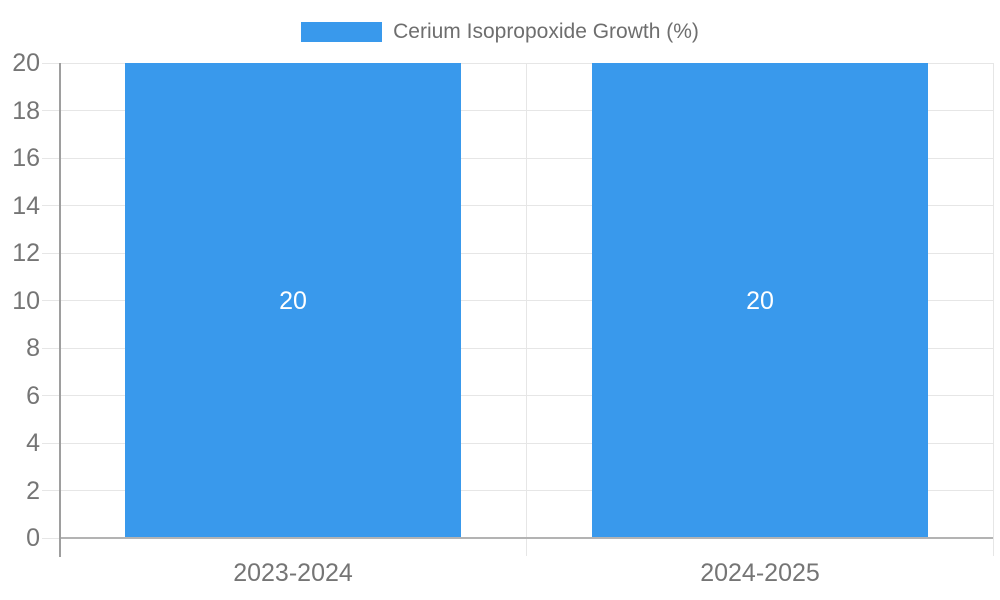 The height and width of the screenshot is (600, 1000). What do you see at coordinates (26, 253) in the screenshot?
I see `y-axis-tick-label: 12` at bounding box center [26, 253].